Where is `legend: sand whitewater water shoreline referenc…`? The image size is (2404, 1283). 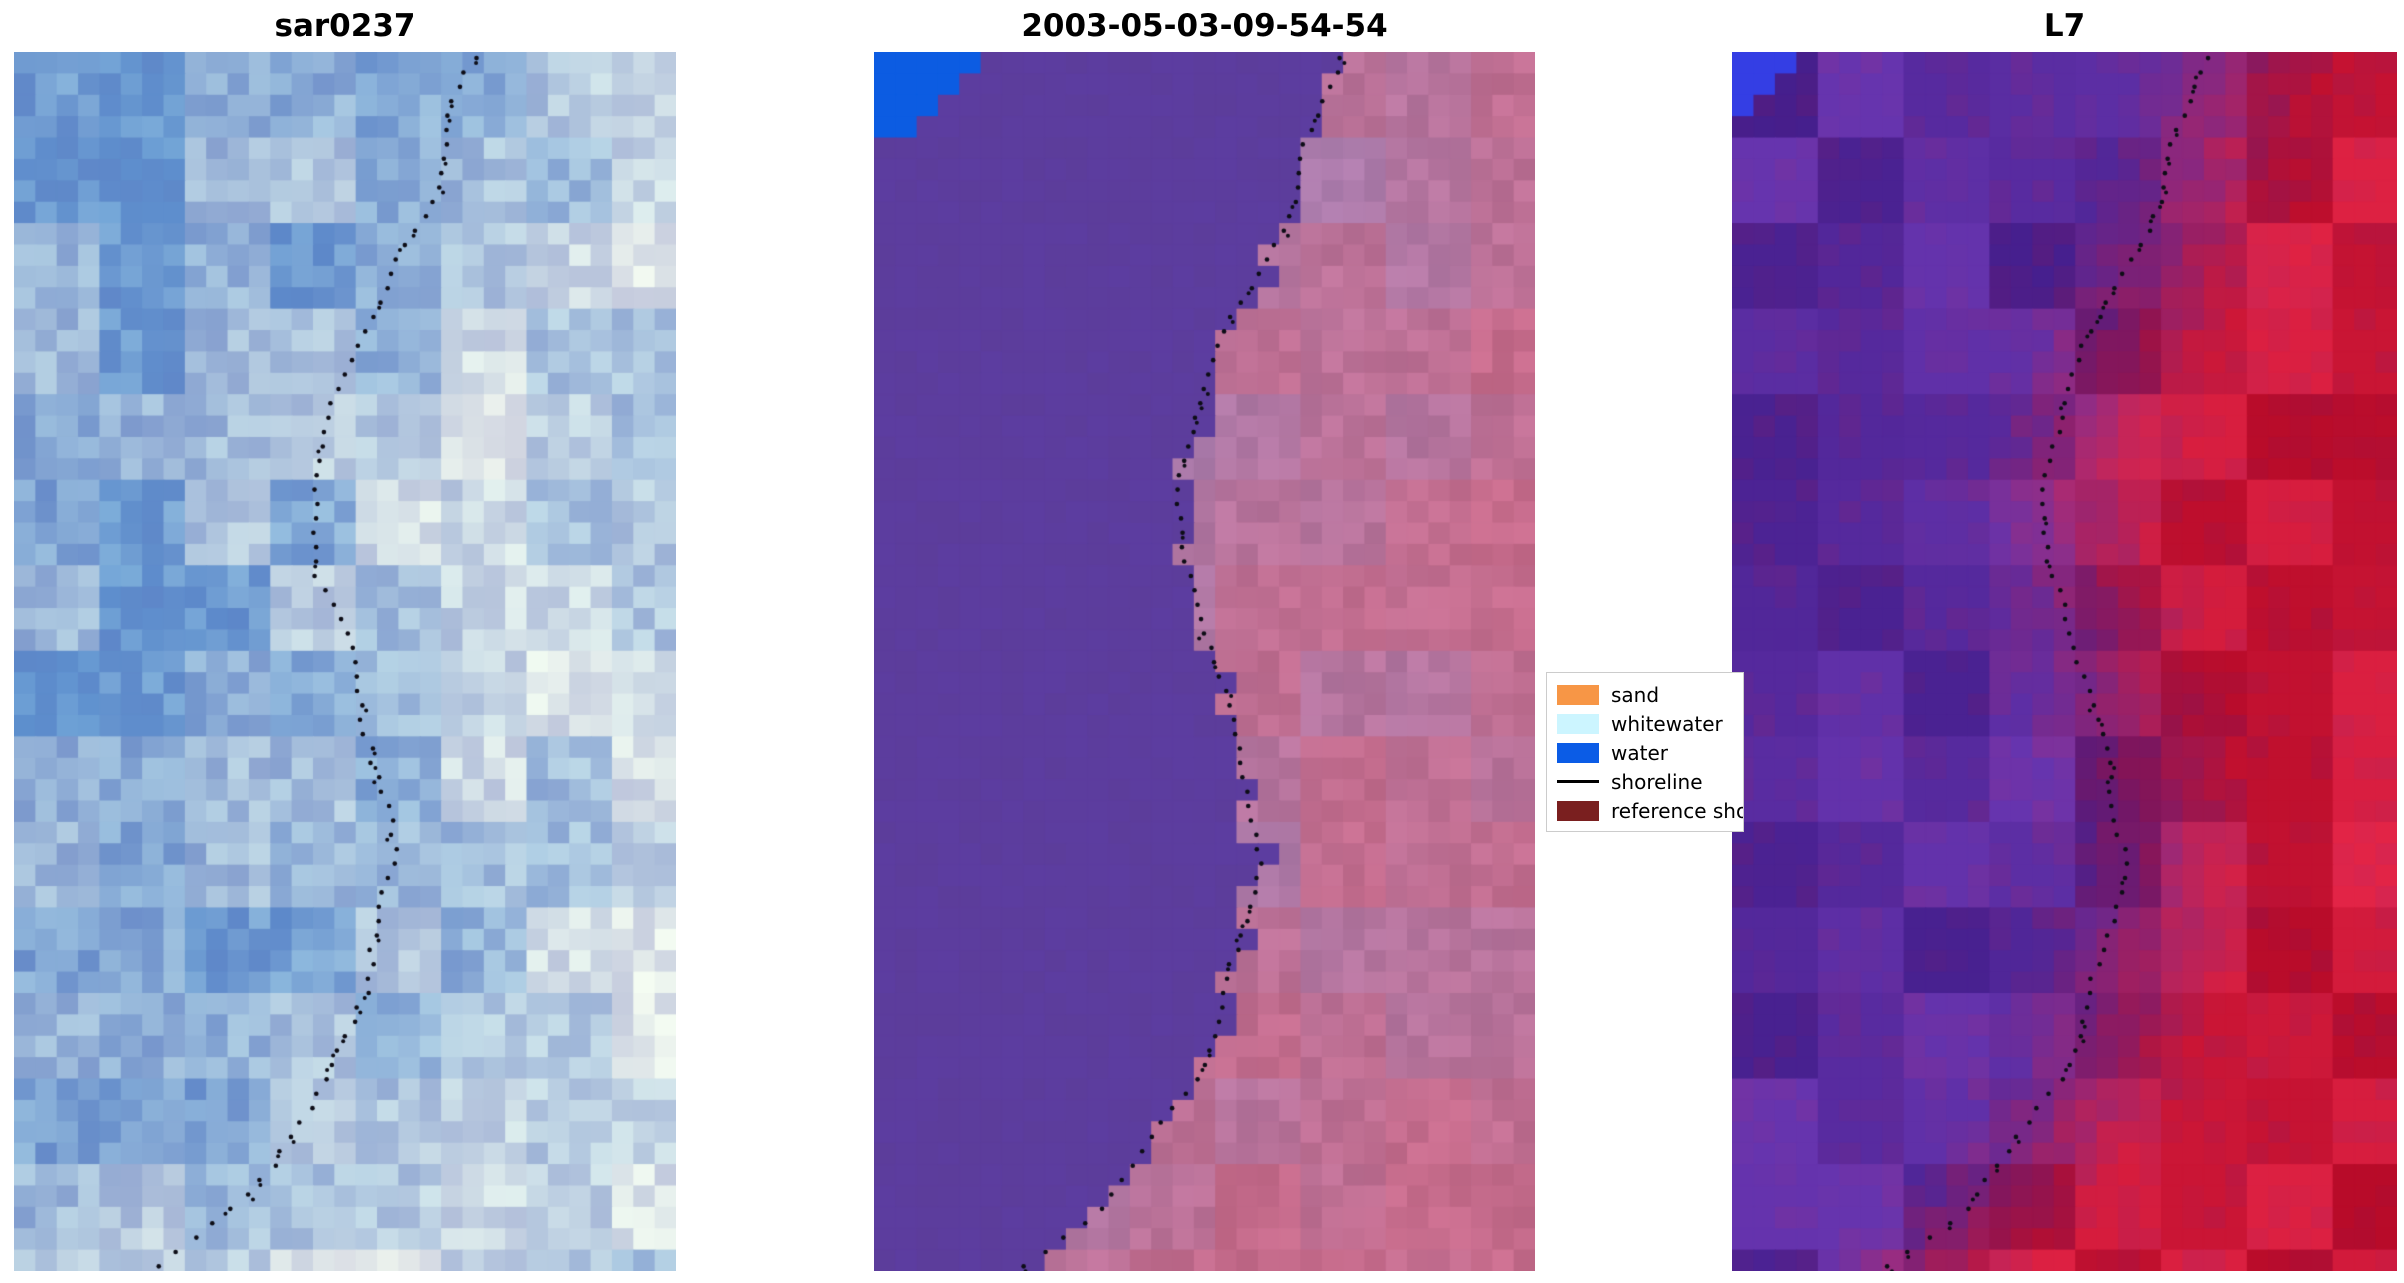
legend: sand whitewater water shoreline referenc… is located at coordinates (1645, 752).